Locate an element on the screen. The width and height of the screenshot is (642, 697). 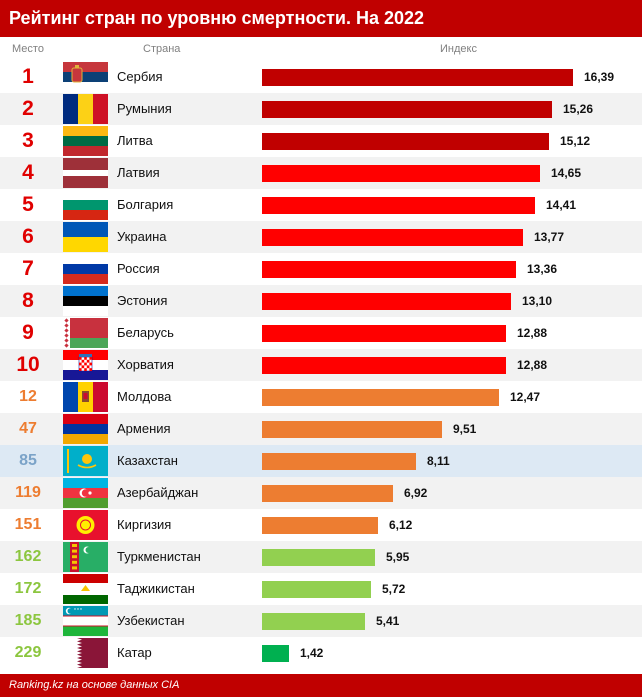
value-label: 14,65 is located at coordinates (566, 173).